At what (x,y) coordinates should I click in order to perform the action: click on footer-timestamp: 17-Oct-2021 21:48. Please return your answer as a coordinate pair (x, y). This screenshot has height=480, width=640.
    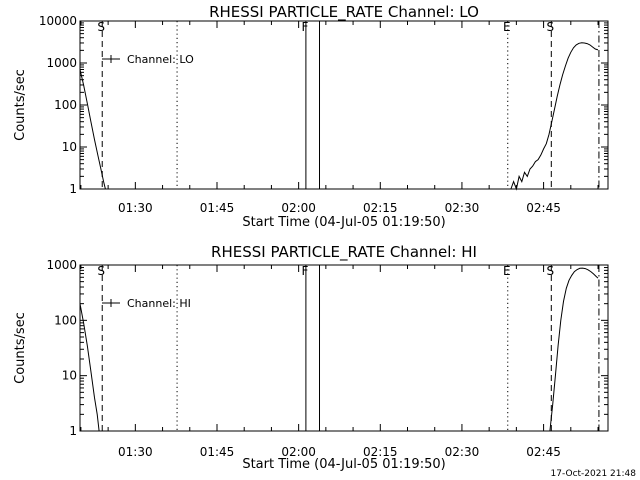
    Looking at the image, I should click on (594, 474).